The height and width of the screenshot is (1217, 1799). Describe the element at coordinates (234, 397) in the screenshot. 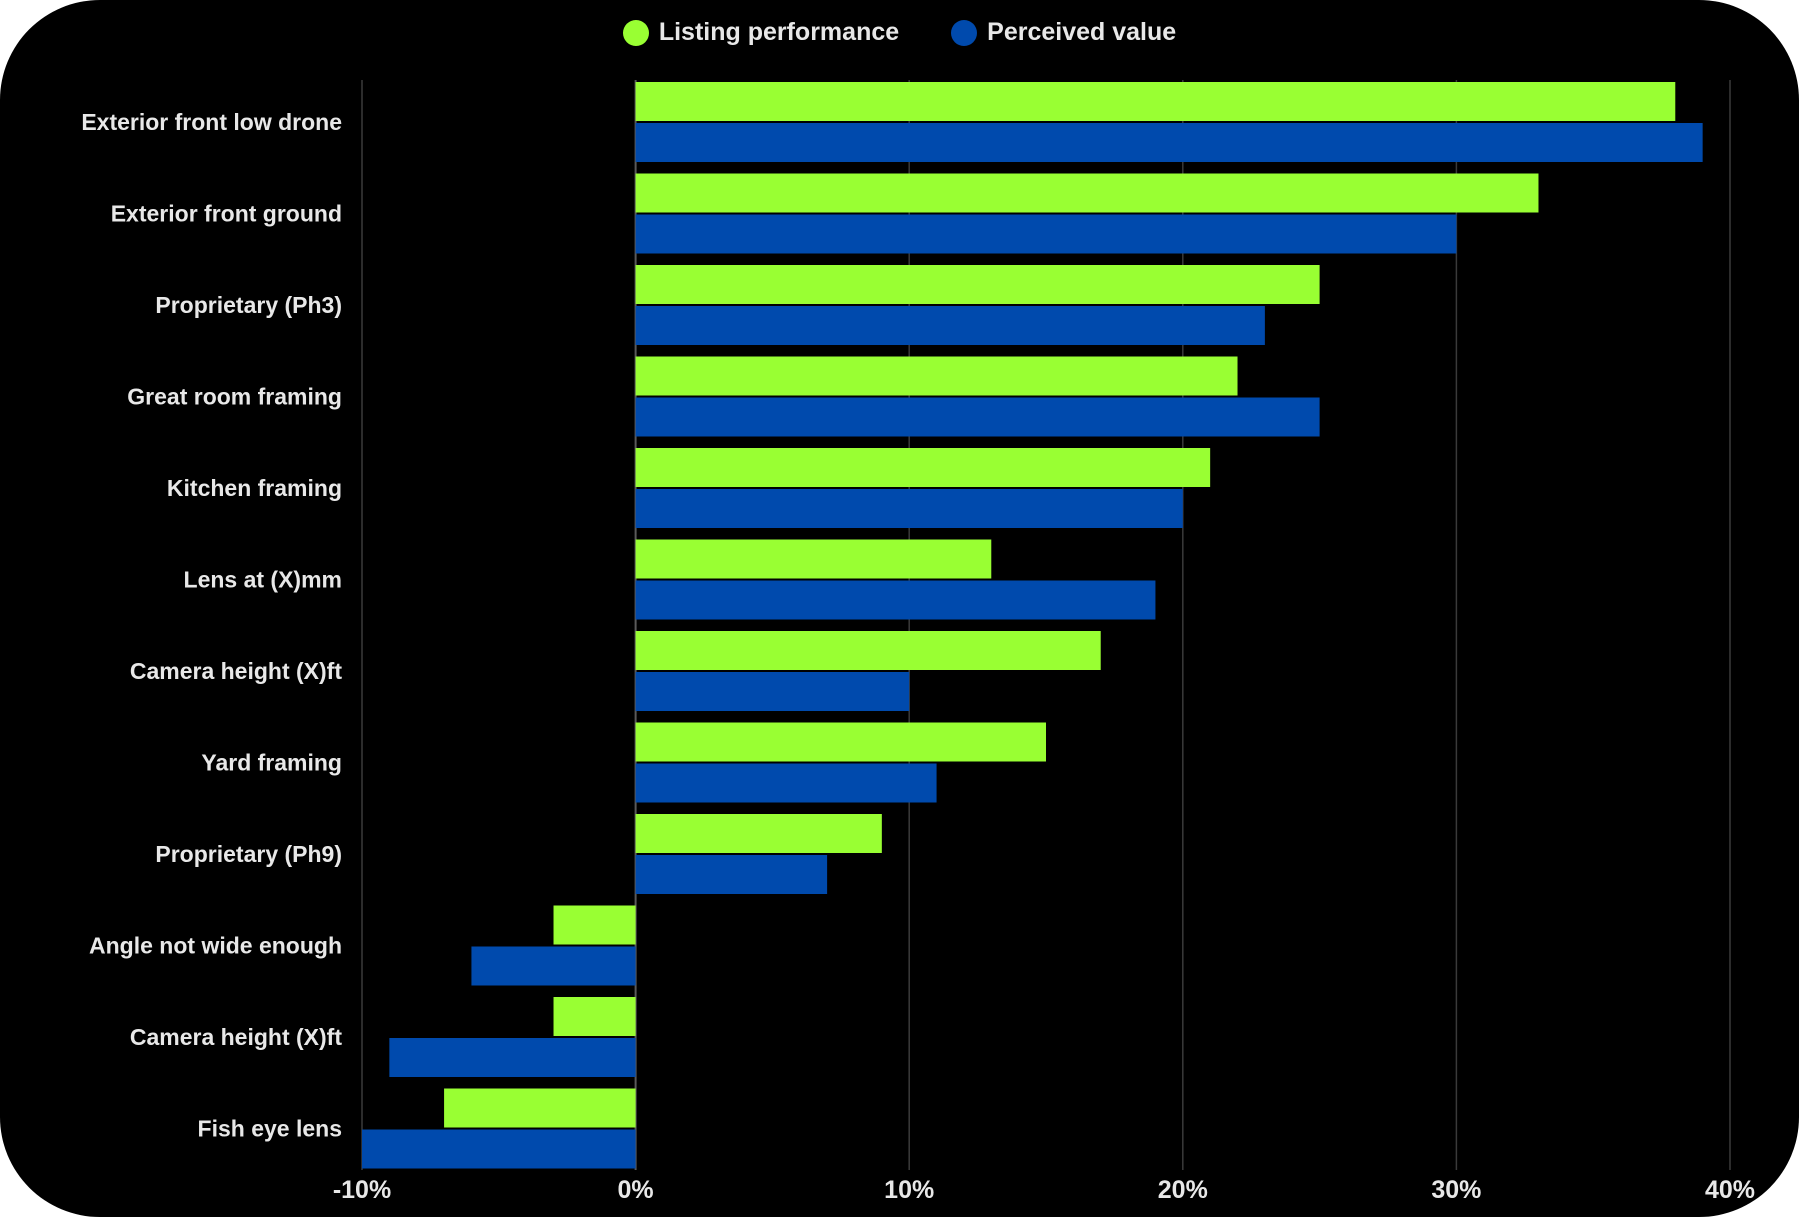

I see `category-label-4: Great room framing` at that location.